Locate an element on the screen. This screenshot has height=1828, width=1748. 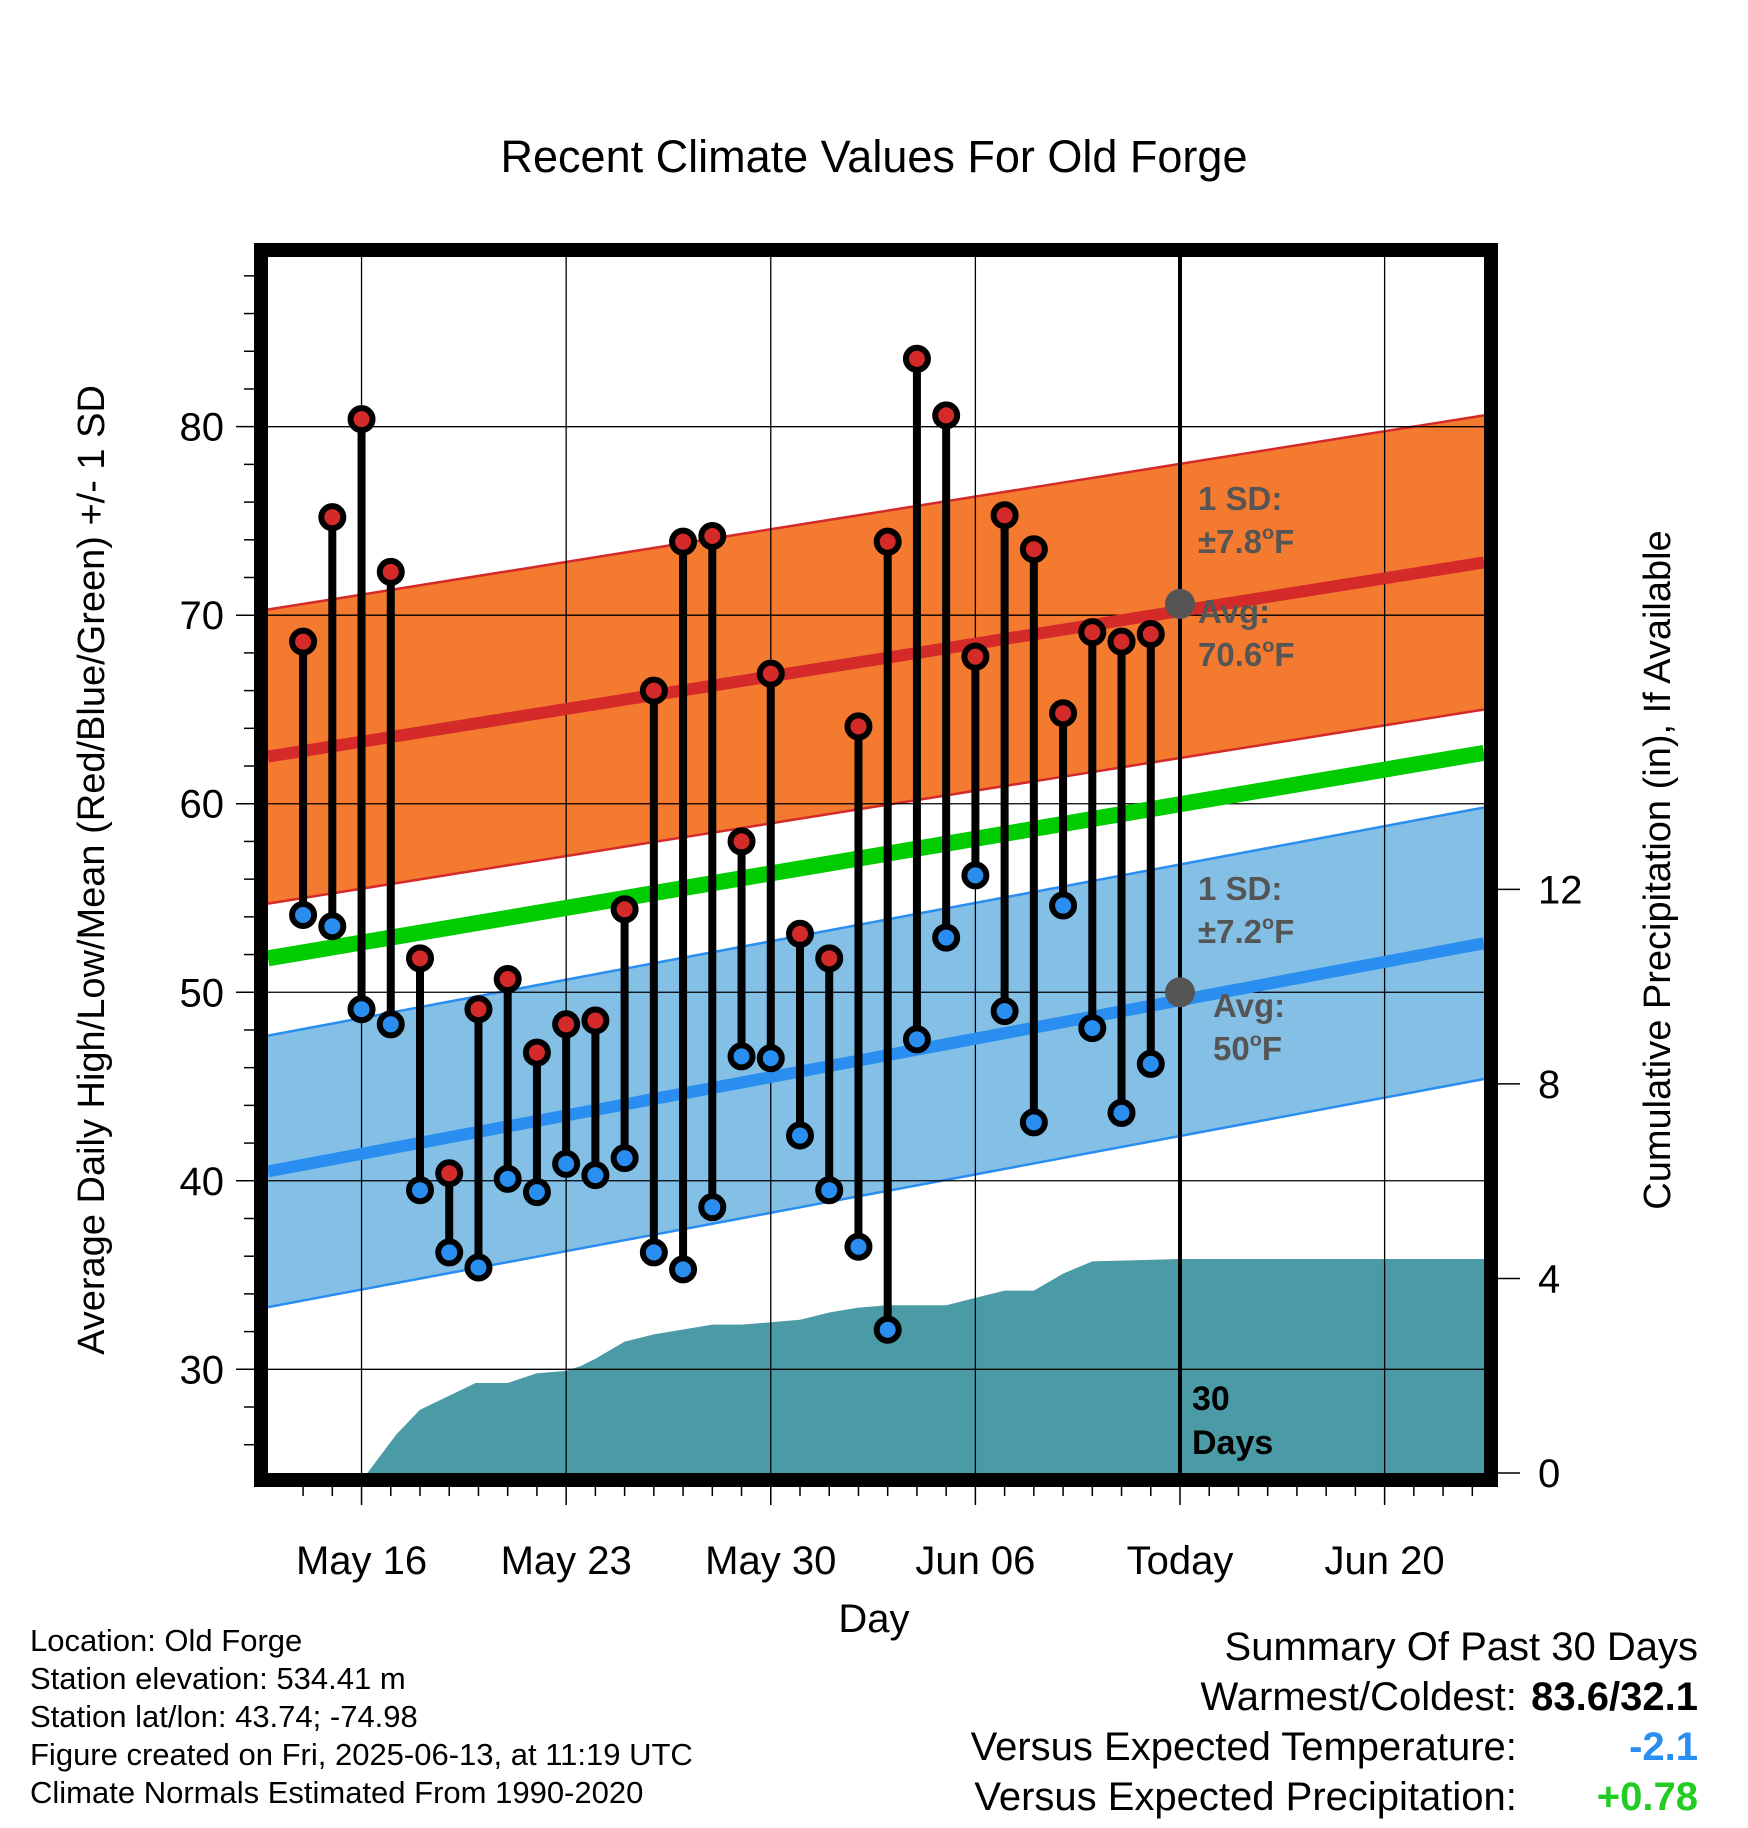
normals-text: Climate Normals Estimated From 1990-2020 is located at coordinates (337, 1792).